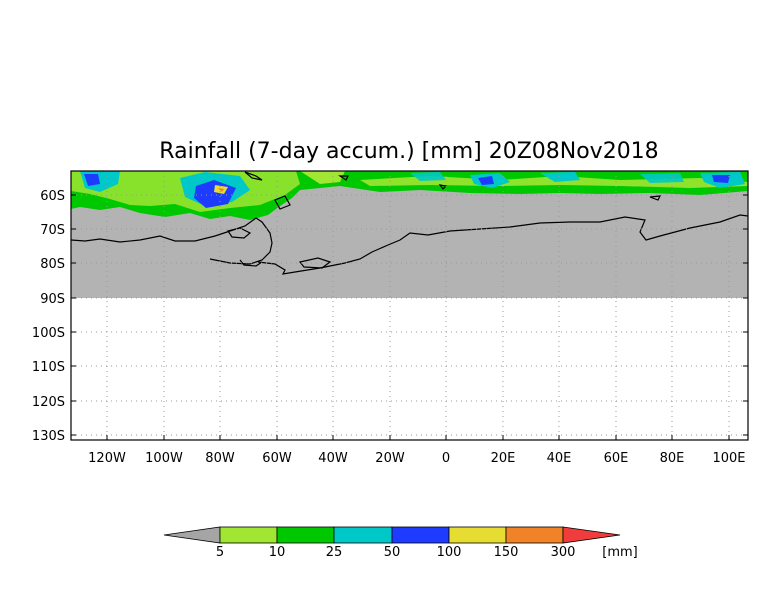  What do you see at coordinates (333, 458) in the screenshot?
I see `lon-label: 40W` at bounding box center [333, 458].